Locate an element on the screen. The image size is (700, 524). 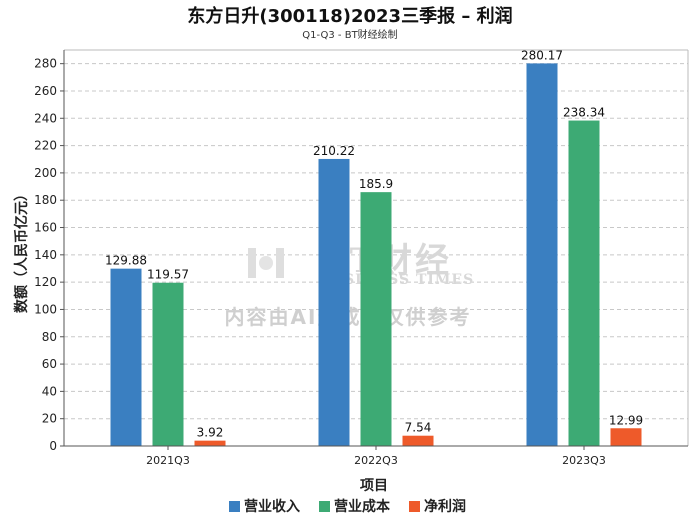
x-axis-ticks: 2021Q3 2022Q3 2023Q3 is located at coordinates (376, 456).